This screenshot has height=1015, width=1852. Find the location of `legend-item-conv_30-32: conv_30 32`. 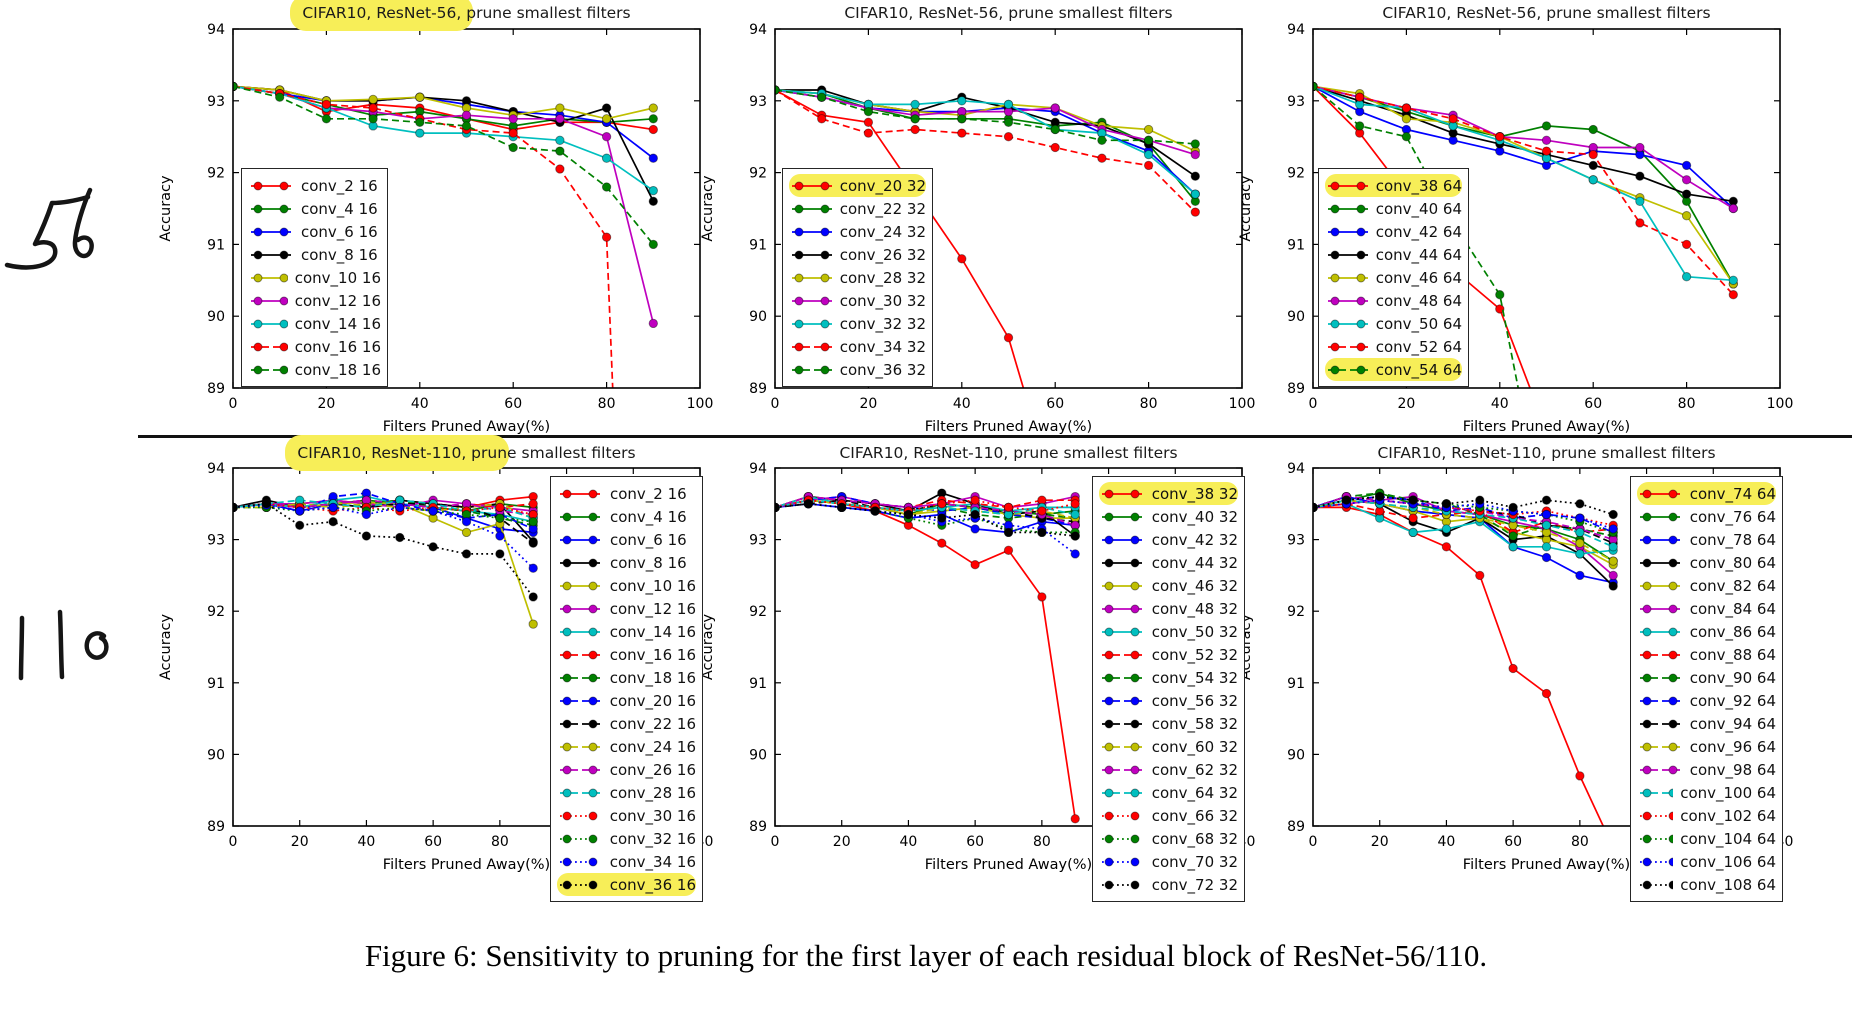

legend-item-conv_30-32: conv_30 32 is located at coordinates (857, 300).